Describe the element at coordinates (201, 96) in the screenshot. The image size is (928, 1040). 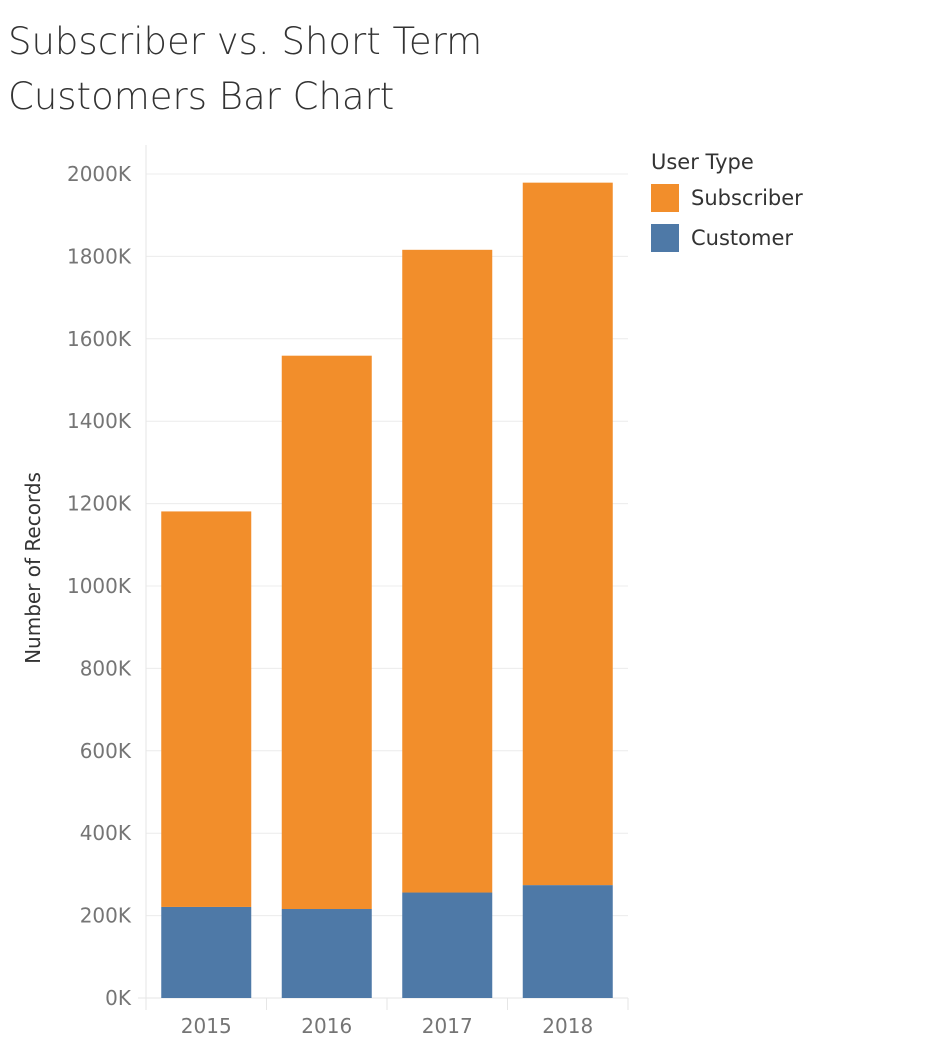
I see `chart-title-line-2: Customers Bar Chart` at that location.